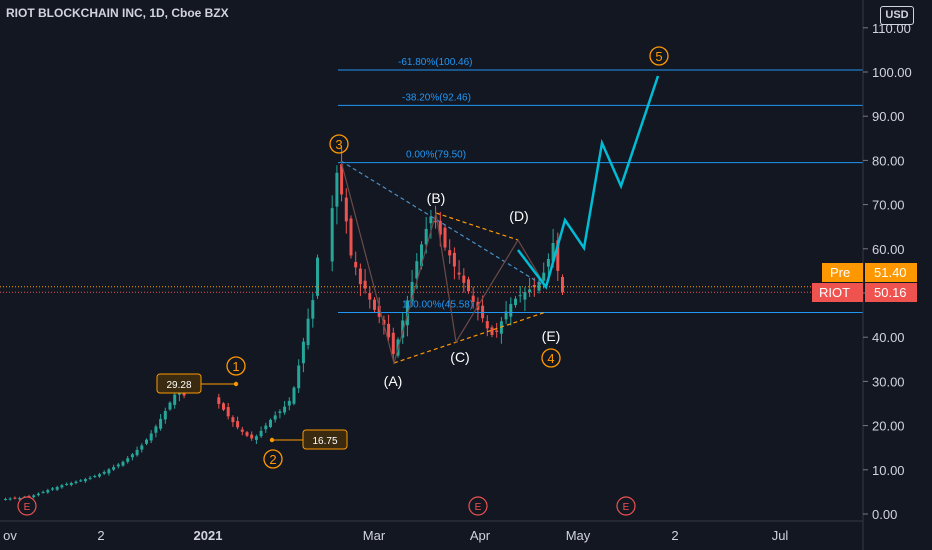 The height and width of the screenshot is (550, 932). Describe the element at coordinates (780, 535) in the screenshot. I see `x-tick-label: Jul` at that location.